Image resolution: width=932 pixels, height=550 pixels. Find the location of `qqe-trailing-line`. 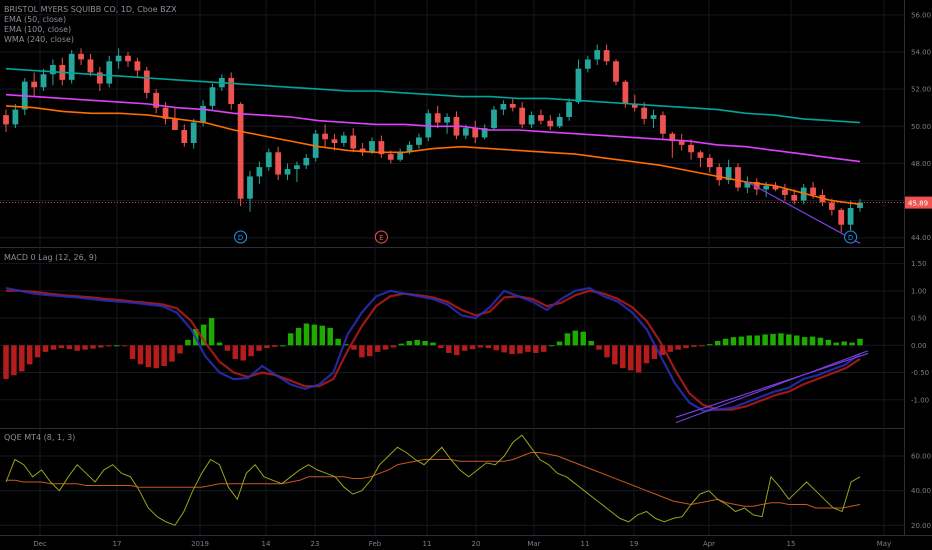

qqe-trailing-line is located at coordinates (433, 480).